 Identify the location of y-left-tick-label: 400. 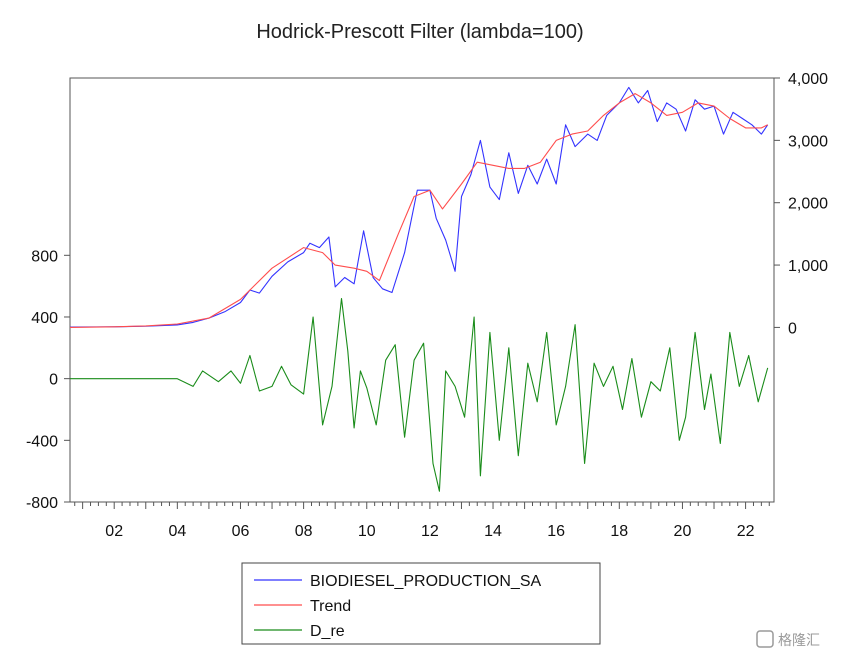
(44, 318).